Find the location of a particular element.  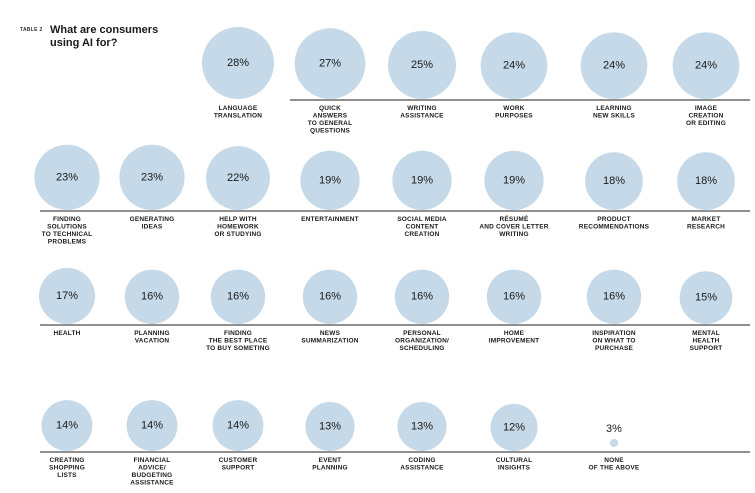

bubble-item: 19% ENTERTAINMENT is located at coordinates (330, 186).